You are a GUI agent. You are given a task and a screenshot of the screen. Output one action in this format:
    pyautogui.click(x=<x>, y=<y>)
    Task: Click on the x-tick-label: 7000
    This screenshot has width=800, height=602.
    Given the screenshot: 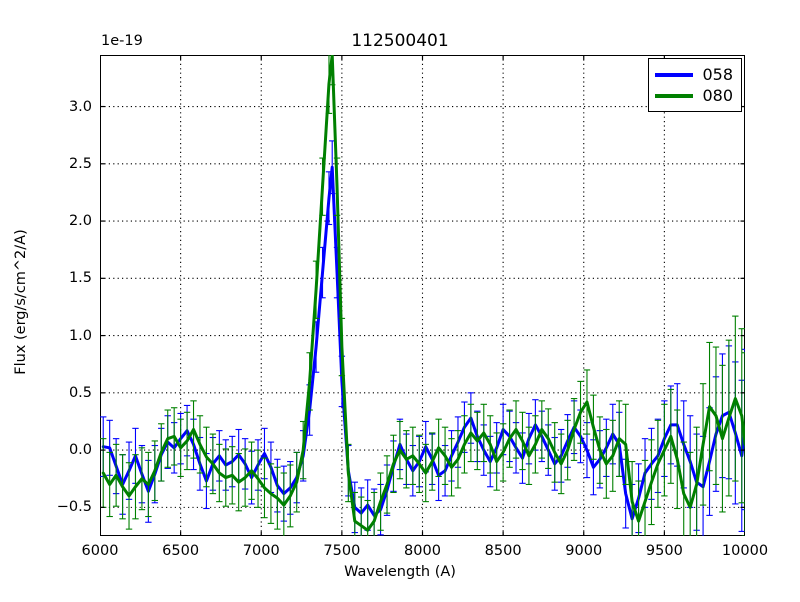 What is the action you would take?
    pyautogui.click(x=261, y=551)
    